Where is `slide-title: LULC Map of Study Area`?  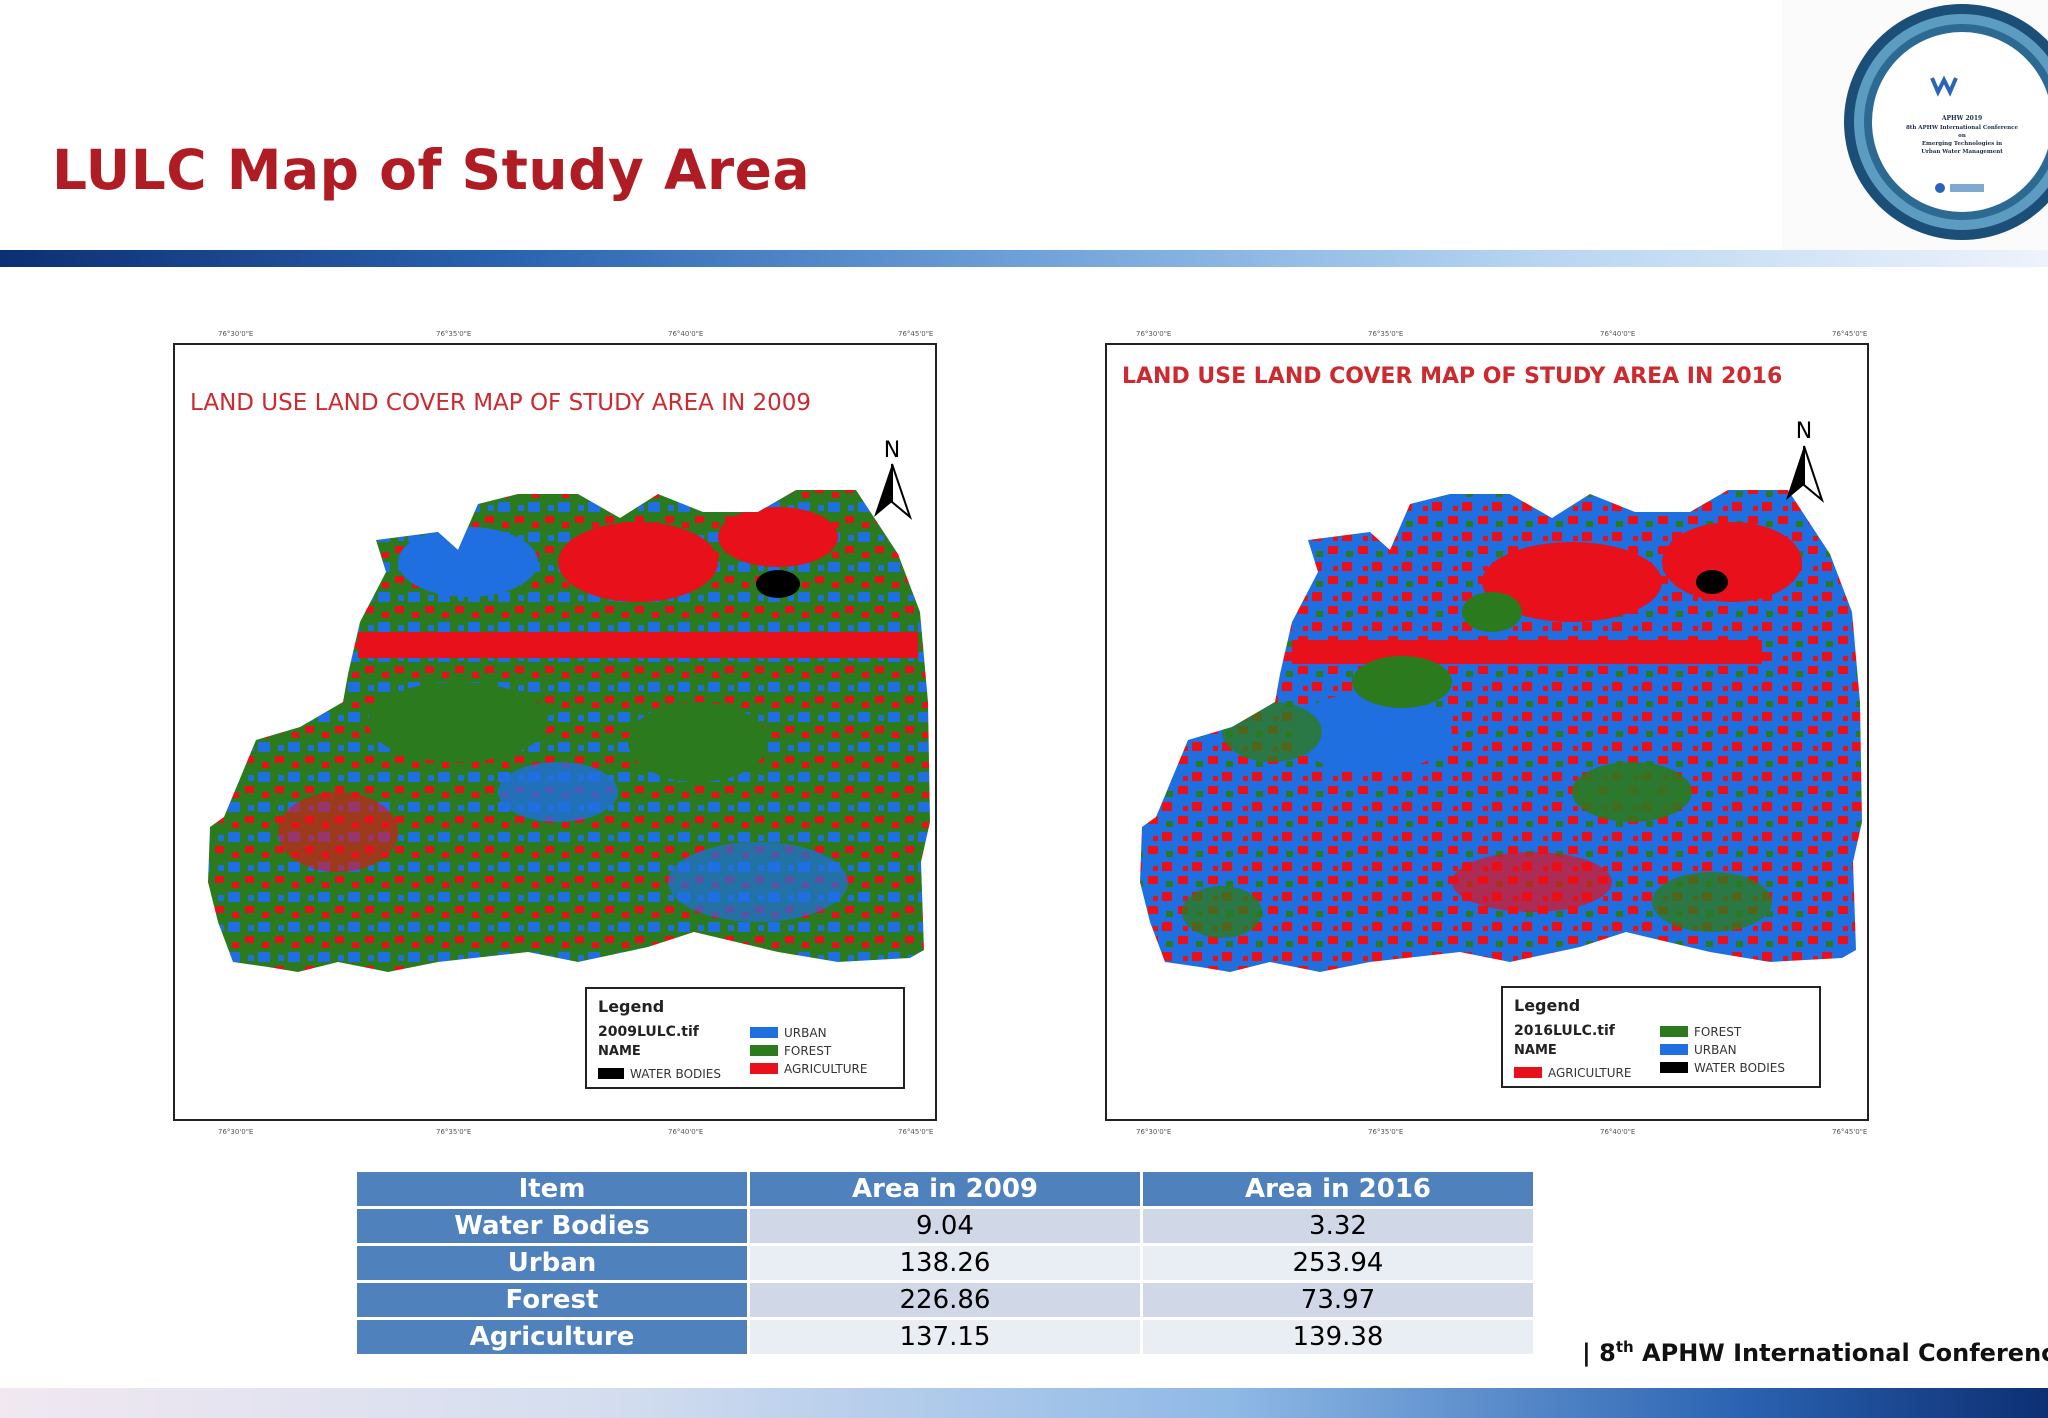
slide-title: LULC Map of Study Area is located at coordinates (431, 170).